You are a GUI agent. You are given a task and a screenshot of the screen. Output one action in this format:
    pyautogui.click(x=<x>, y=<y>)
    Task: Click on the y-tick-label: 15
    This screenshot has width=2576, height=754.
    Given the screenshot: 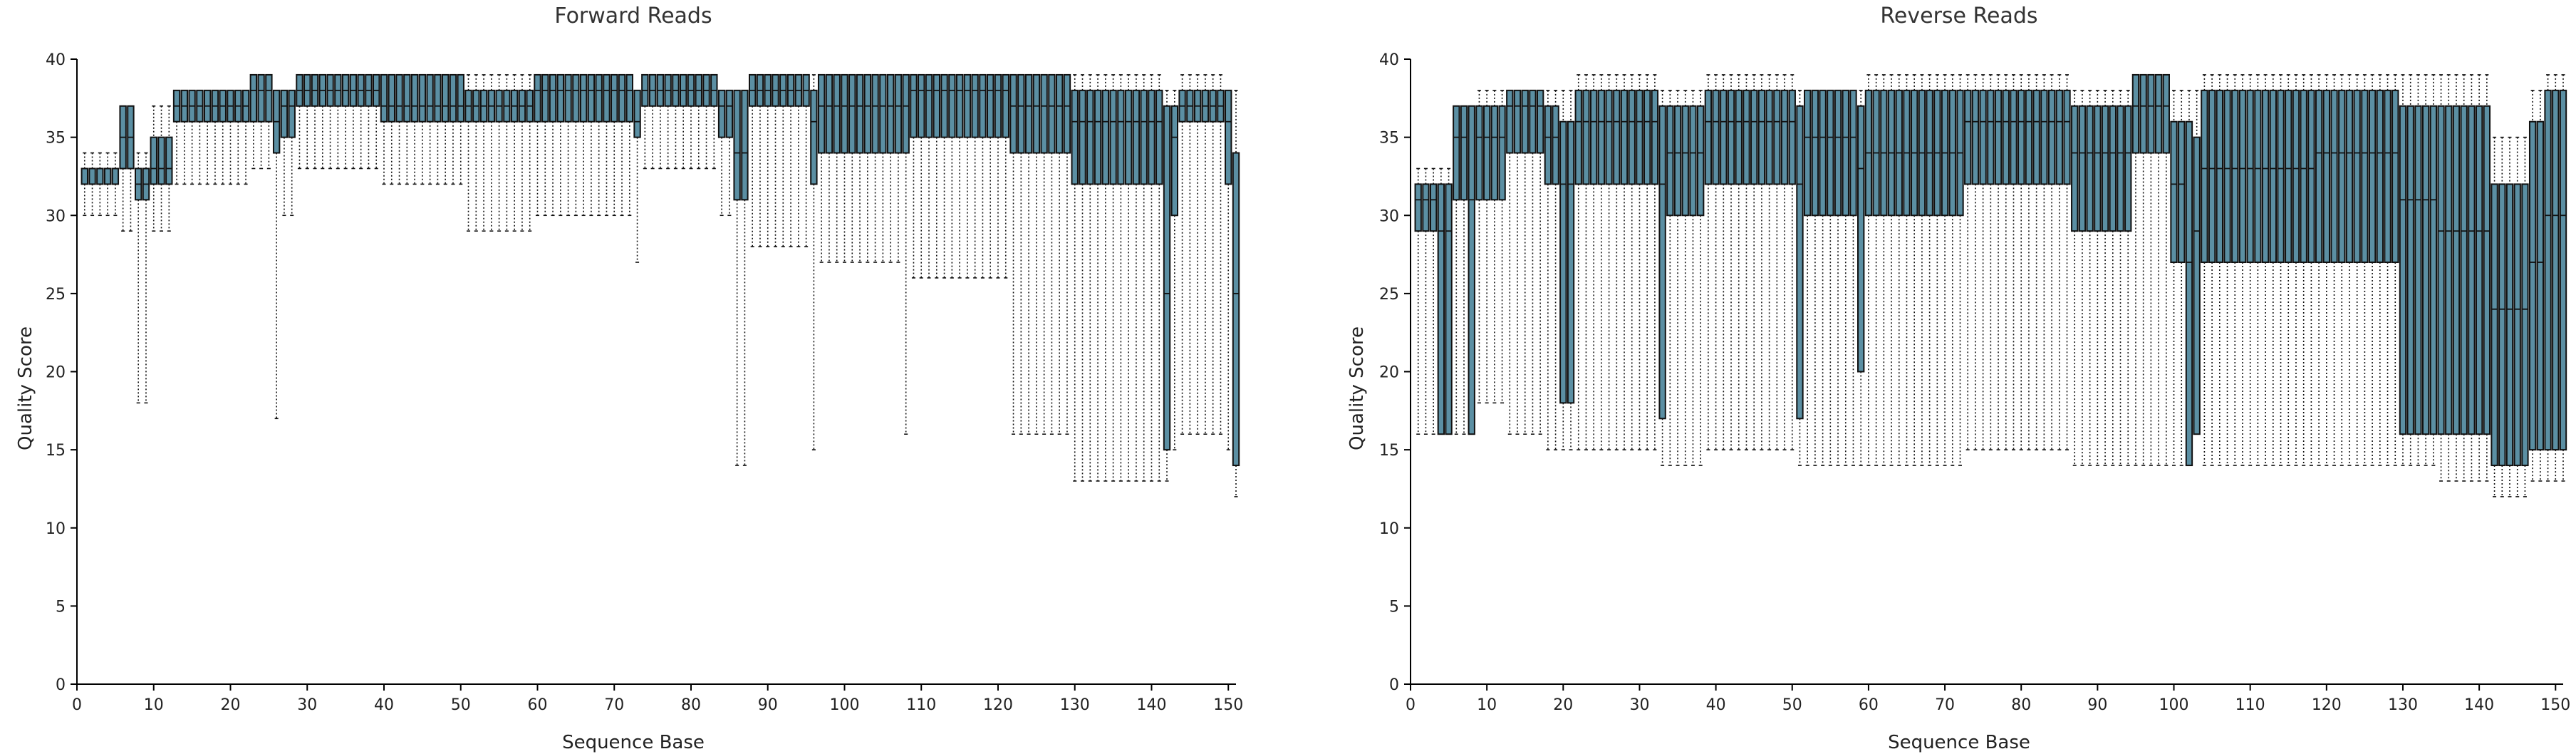 What is the action you would take?
    pyautogui.click(x=1389, y=451)
    